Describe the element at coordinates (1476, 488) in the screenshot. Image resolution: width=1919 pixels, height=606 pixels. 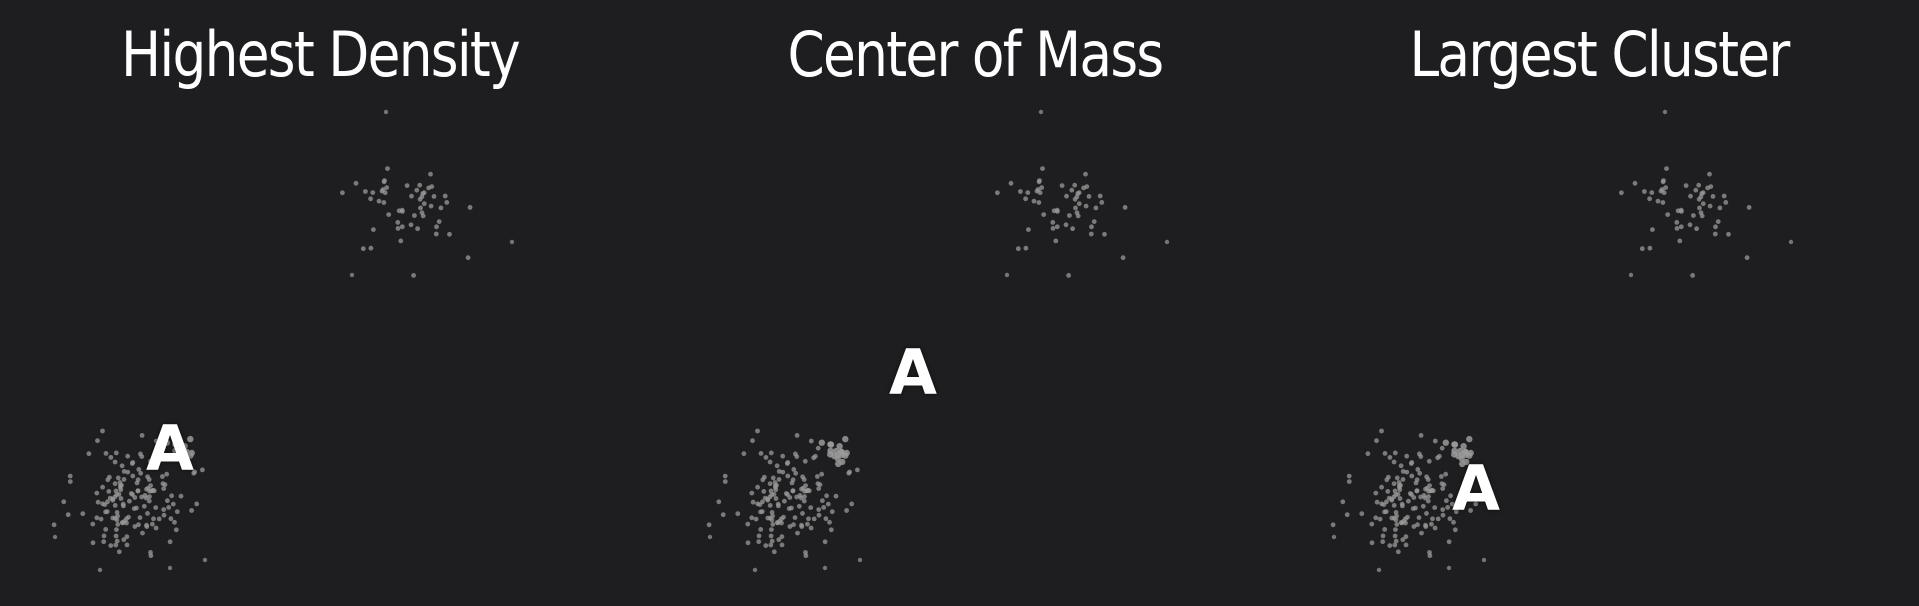
I see `marker-label: A` at that location.